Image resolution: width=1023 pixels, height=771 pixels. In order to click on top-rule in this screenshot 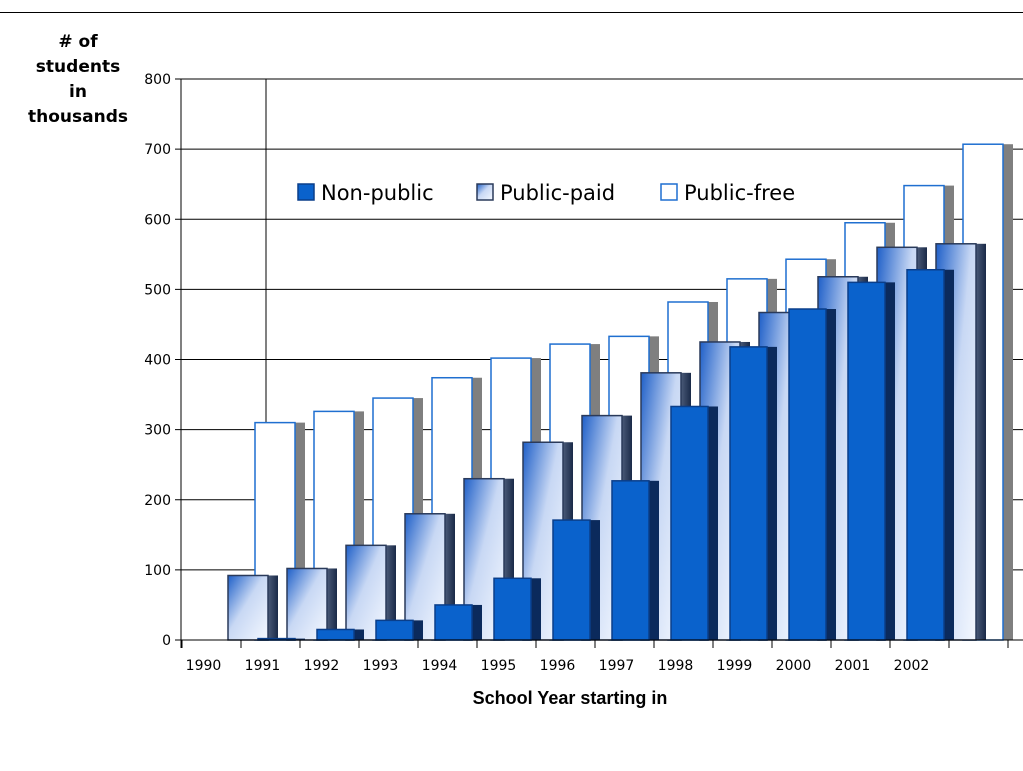, I will do `click(511, 12)`.